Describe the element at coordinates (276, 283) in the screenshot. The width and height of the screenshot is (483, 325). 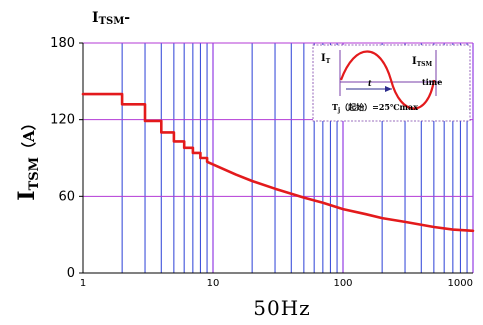
I see `x-tick-labels: 1 10 100 1000` at that location.